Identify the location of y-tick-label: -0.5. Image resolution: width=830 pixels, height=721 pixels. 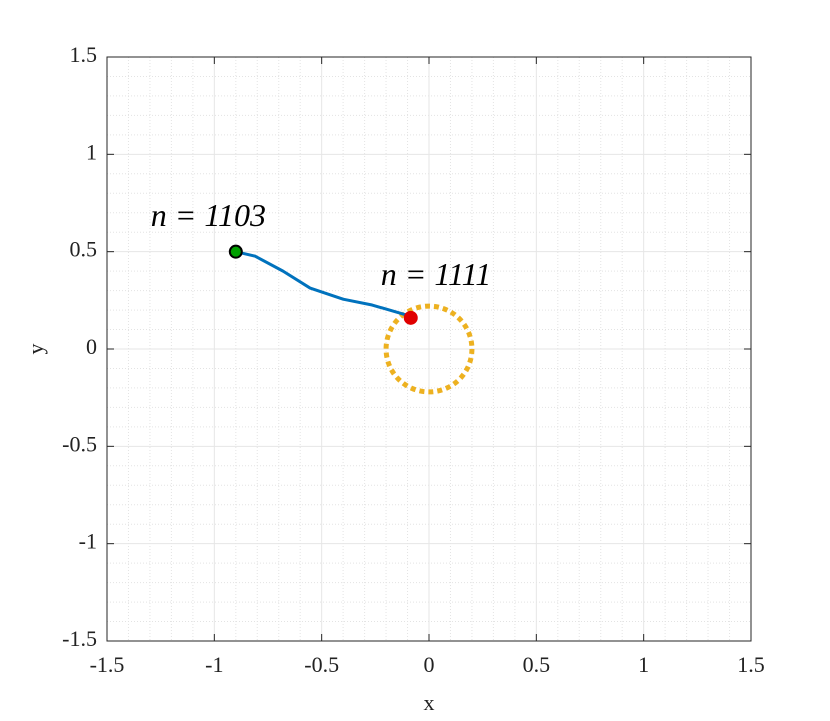
(79, 443).